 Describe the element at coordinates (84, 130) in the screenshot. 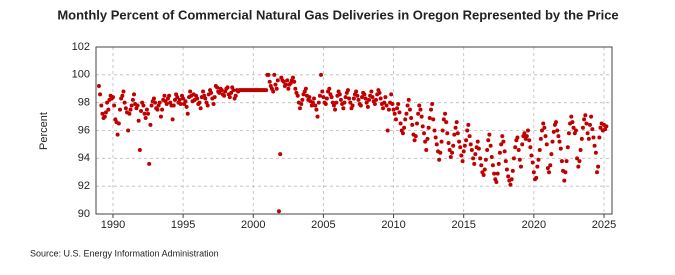

I see `y-tick-label: 96` at that location.